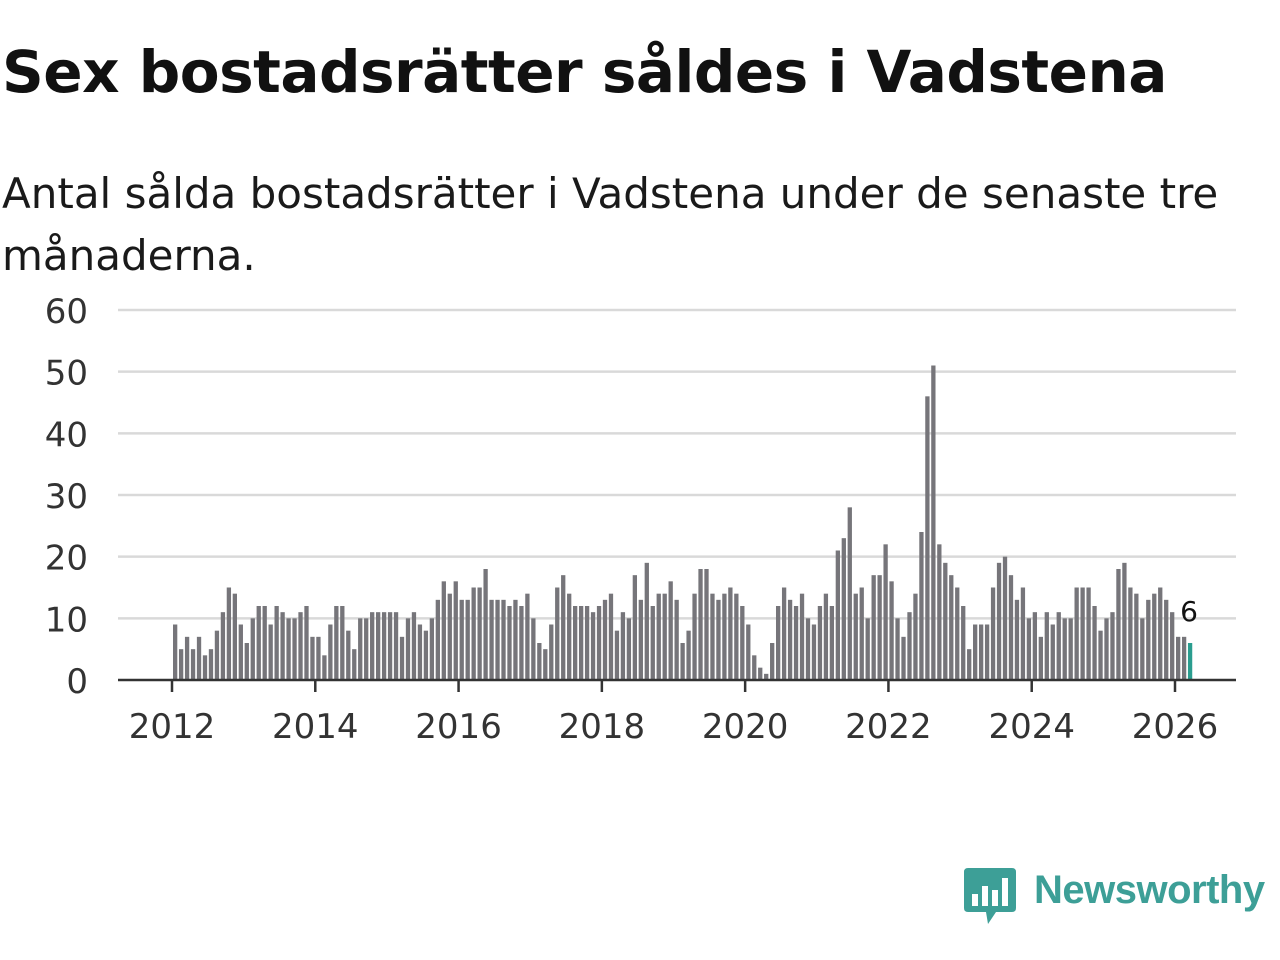 The width and height of the screenshot is (1280, 960). What do you see at coordinates (674, 713) in the screenshot?
I see `x-axis-ticks: 2012 2014 2016 2018 2020 2022 2024 2026` at bounding box center [674, 713].